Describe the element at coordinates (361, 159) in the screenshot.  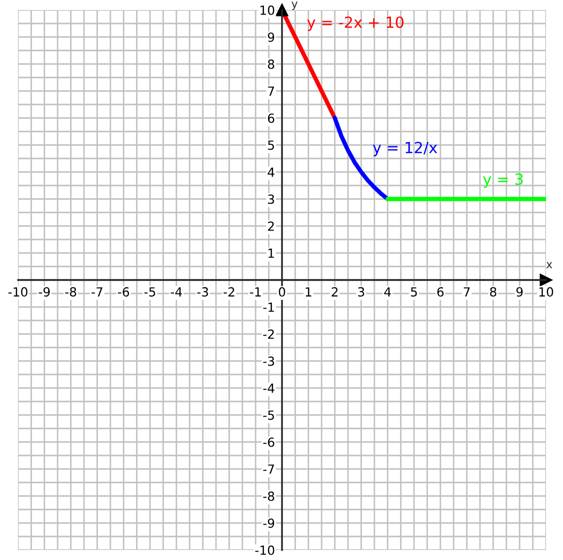
I see `line-series` at that location.